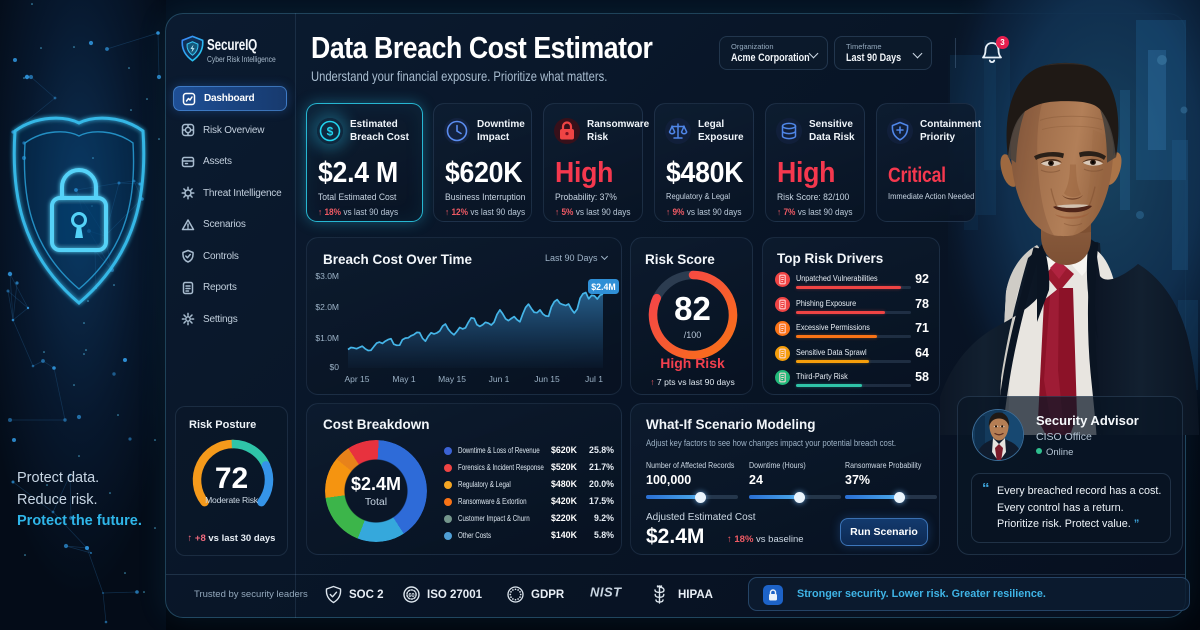 This screenshot has height=630, width=1200. I want to click on svg-text: May 15, so click(452, 379).